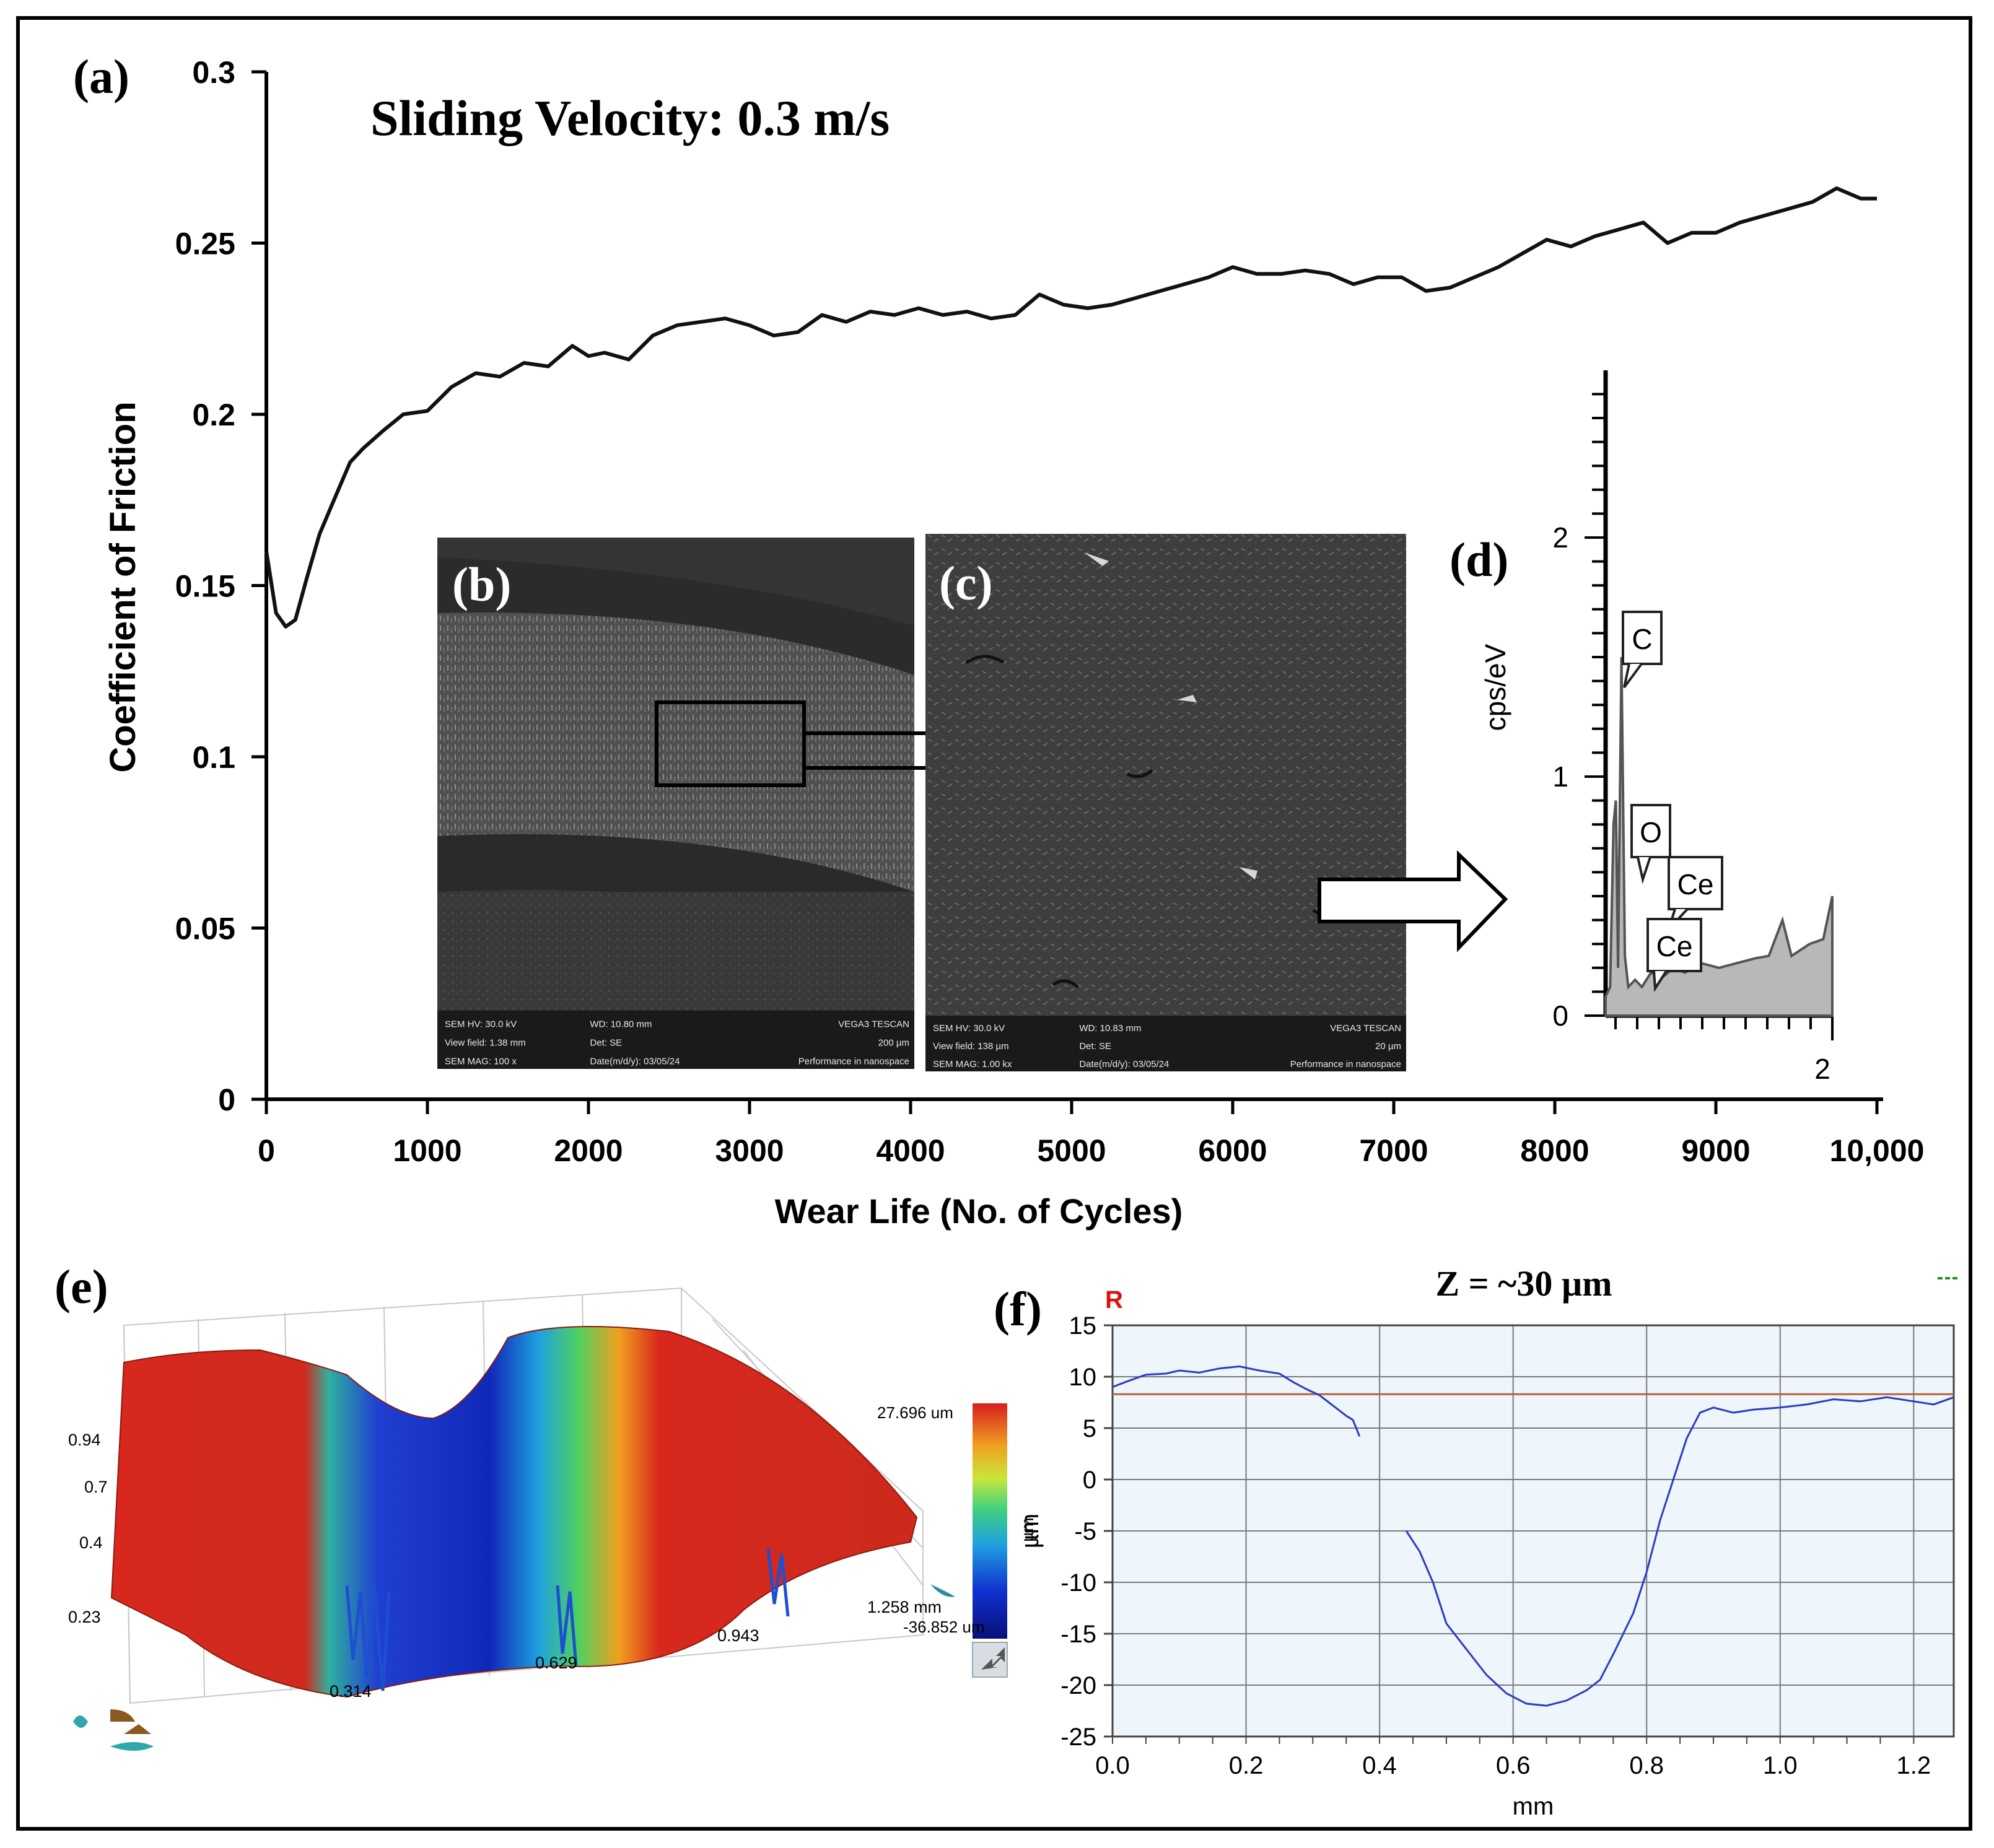 The image size is (1994, 1848). I want to click on chart-a-y-tick-label: 0.25, so click(205, 244).